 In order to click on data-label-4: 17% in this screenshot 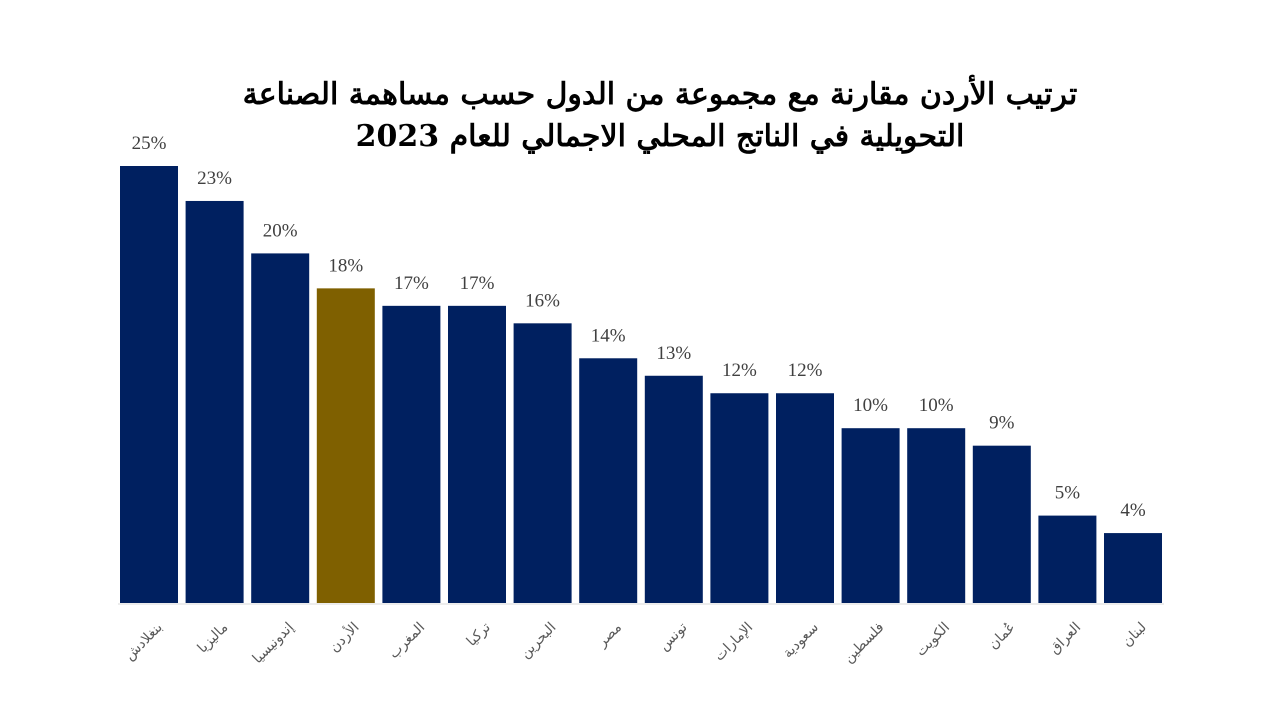, I will do `click(411, 283)`.